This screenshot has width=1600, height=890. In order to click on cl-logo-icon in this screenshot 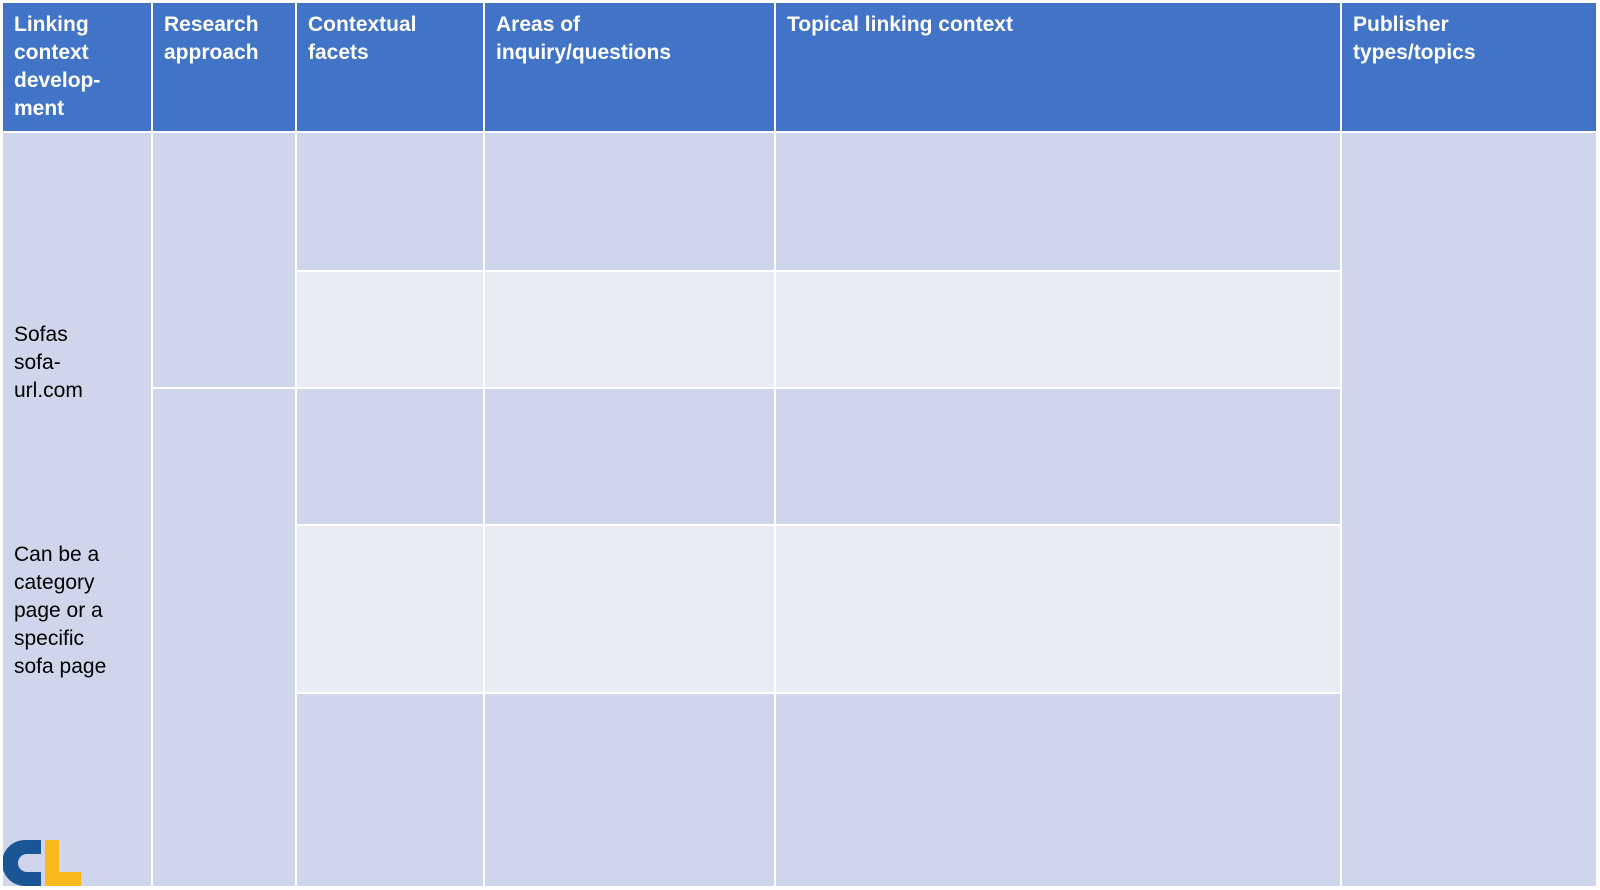, I will do `click(42, 863)`.